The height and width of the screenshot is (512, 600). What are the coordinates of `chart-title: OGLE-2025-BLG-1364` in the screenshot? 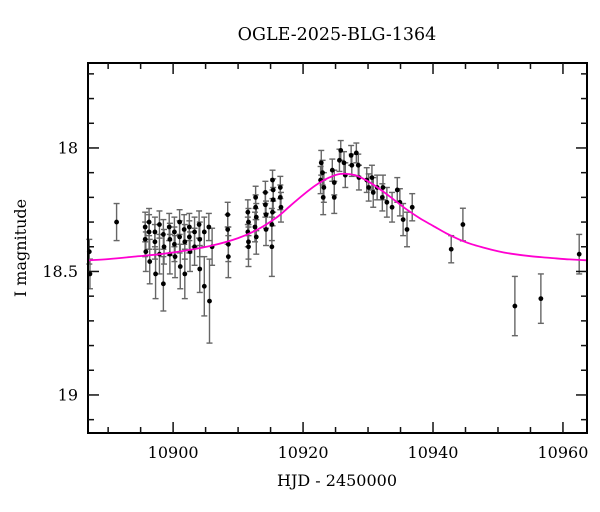 It's located at (337, 35).